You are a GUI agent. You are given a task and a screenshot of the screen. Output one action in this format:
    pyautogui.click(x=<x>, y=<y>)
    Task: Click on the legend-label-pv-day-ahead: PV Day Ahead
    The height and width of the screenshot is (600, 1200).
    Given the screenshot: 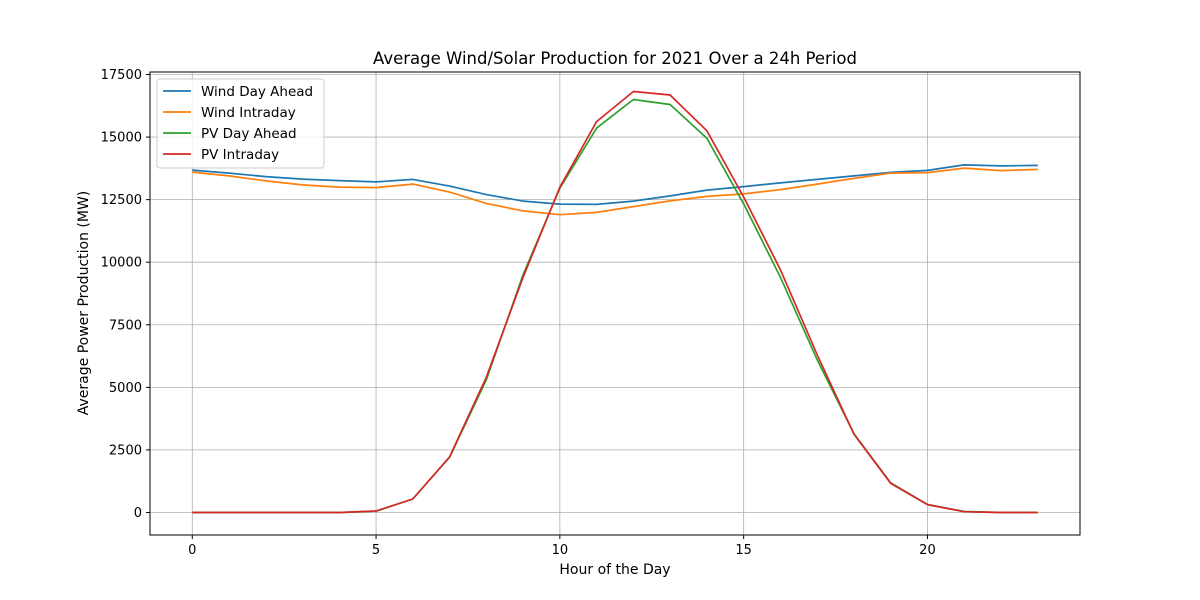 What is the action you would take?
    pyautogui.click(x=249, y=134)
    